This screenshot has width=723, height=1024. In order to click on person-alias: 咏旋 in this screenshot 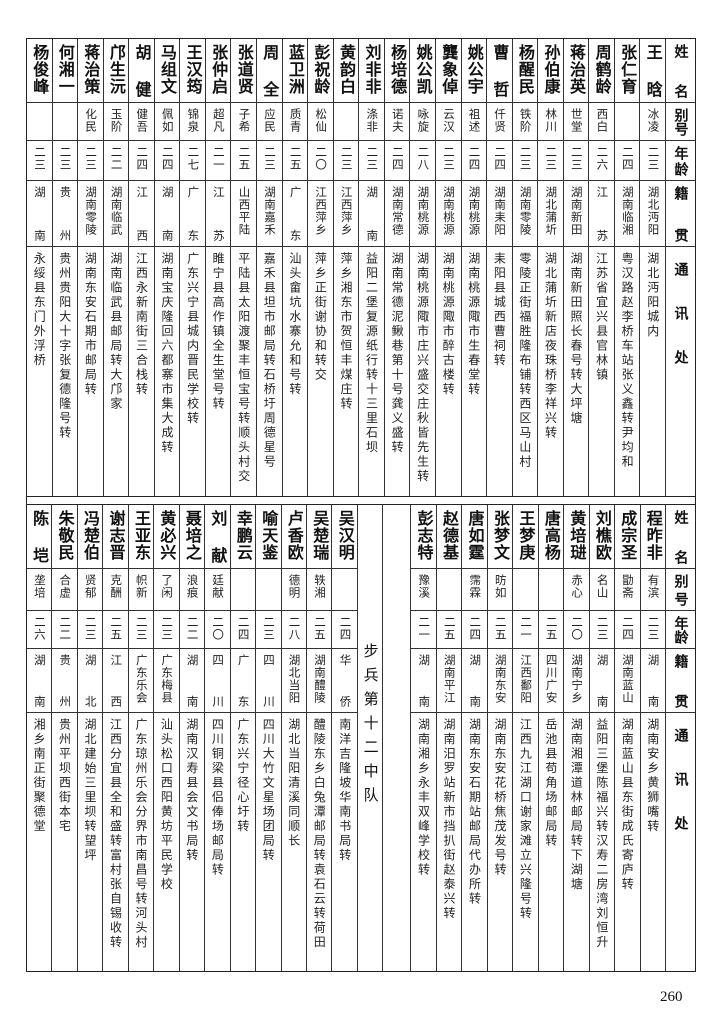, I will do `click(423, 120)`.